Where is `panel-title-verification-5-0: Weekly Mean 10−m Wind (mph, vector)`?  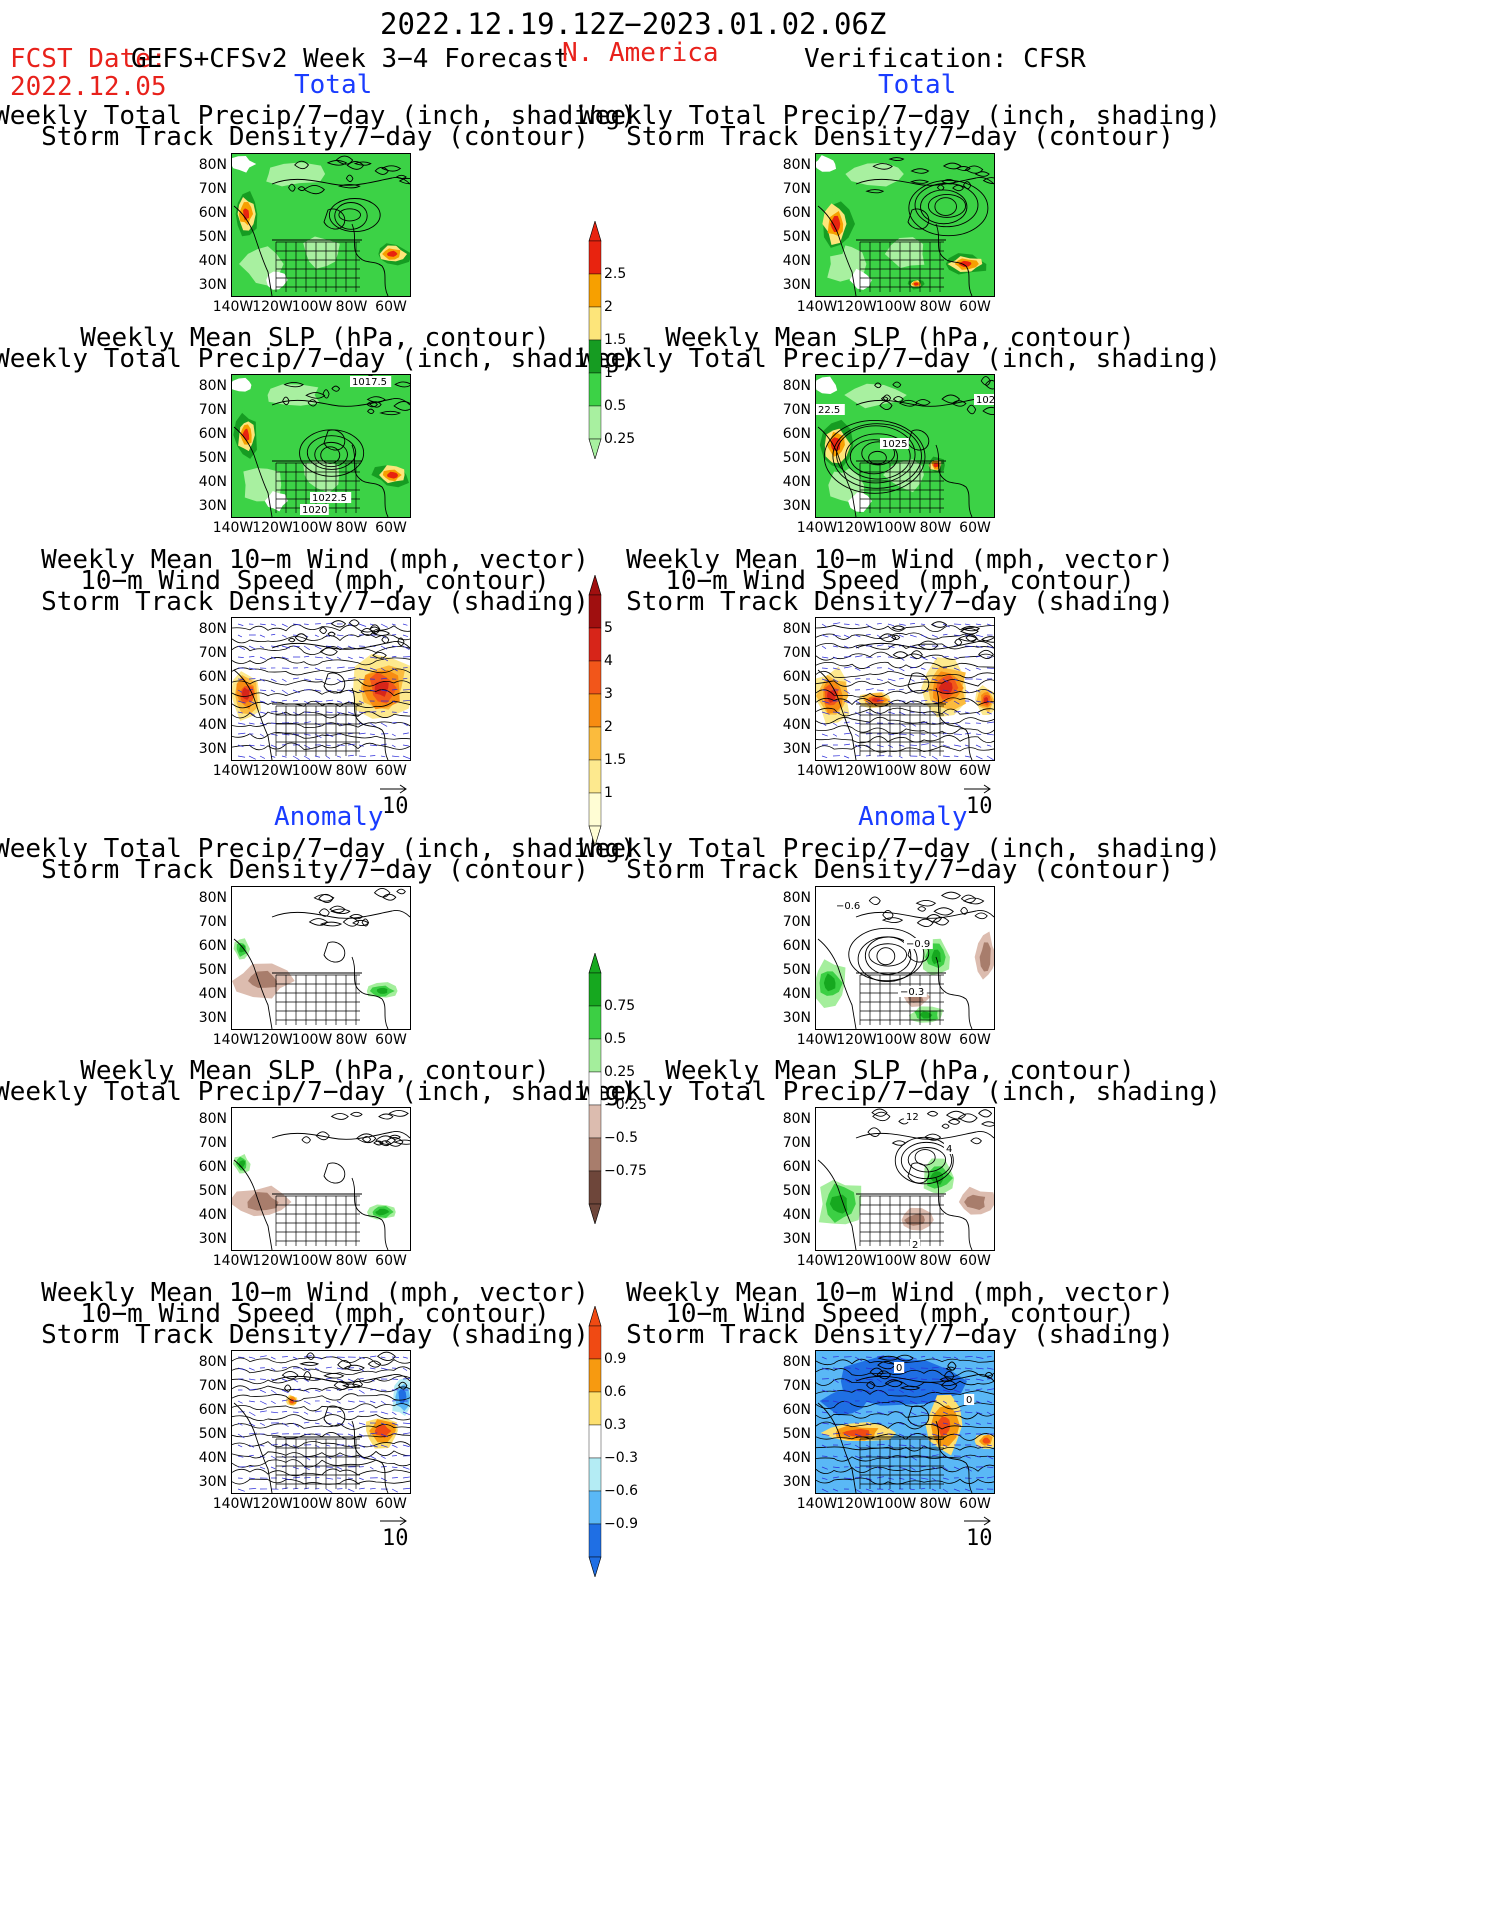 panel-title-verification-5-0: Weekly Mean 10−m Wind (mph, vector) is located at coordinates (900, 1293).